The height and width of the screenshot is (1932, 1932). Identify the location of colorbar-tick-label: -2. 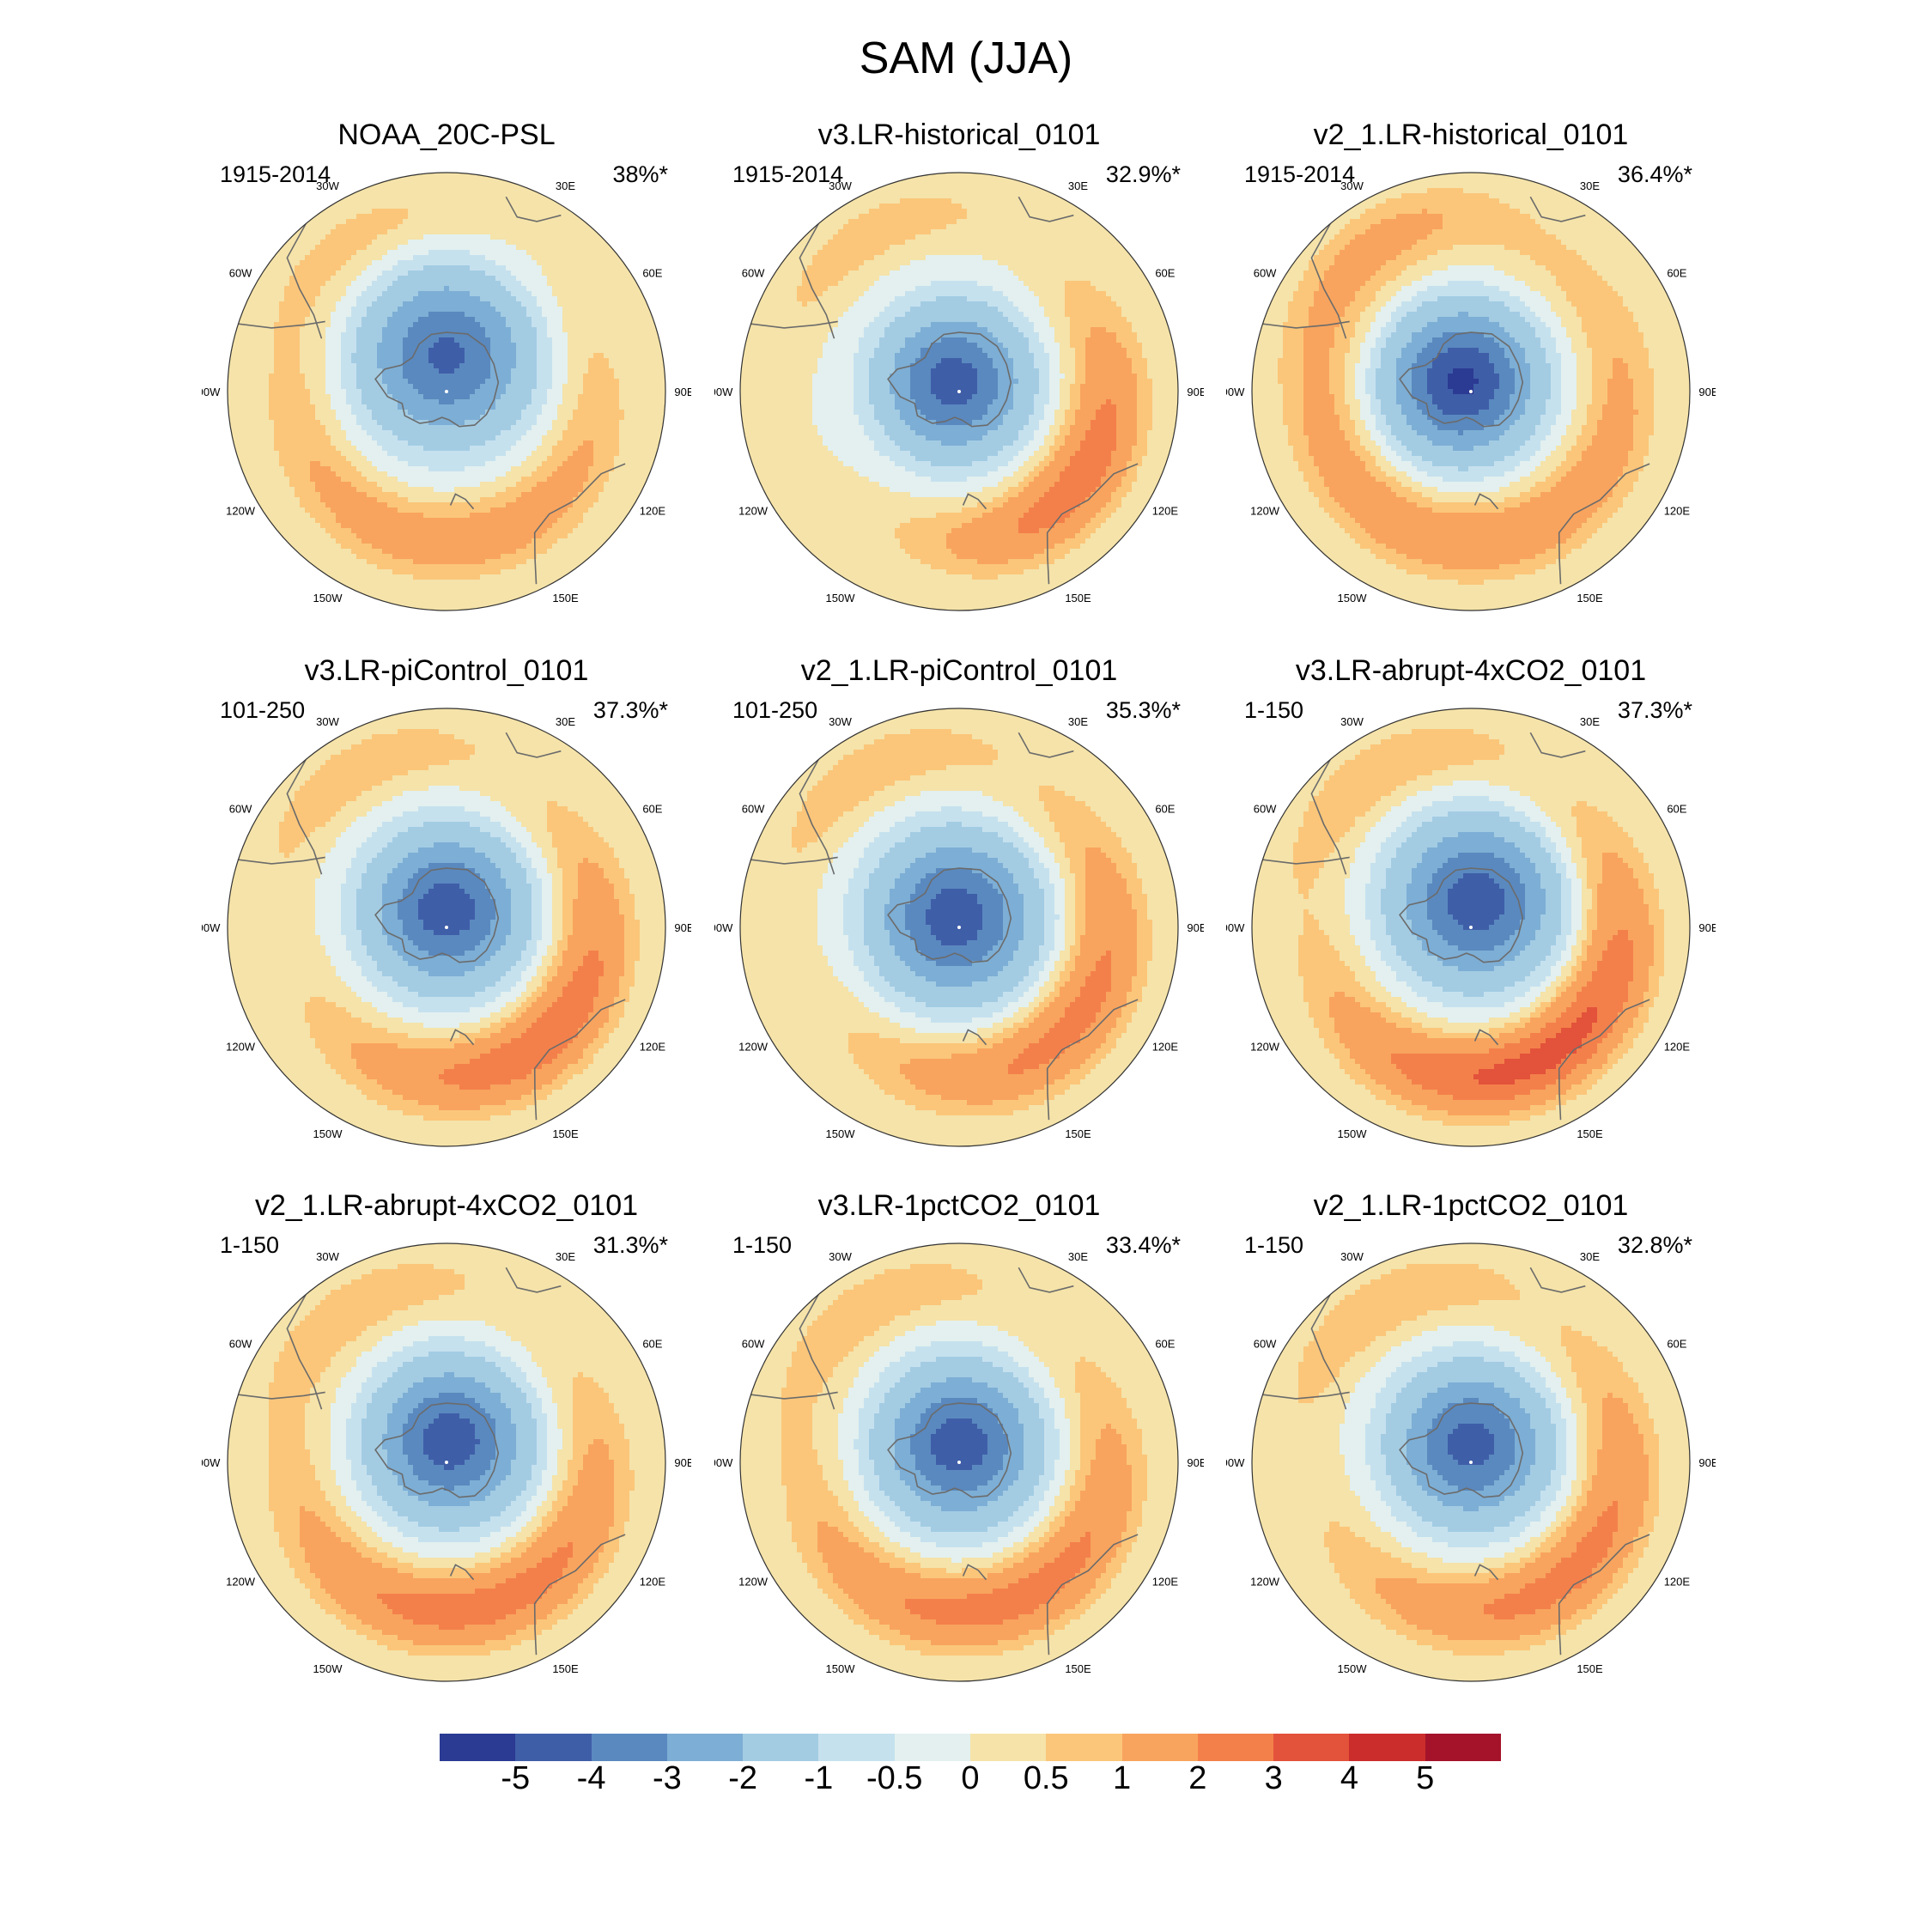
(742, 1778).